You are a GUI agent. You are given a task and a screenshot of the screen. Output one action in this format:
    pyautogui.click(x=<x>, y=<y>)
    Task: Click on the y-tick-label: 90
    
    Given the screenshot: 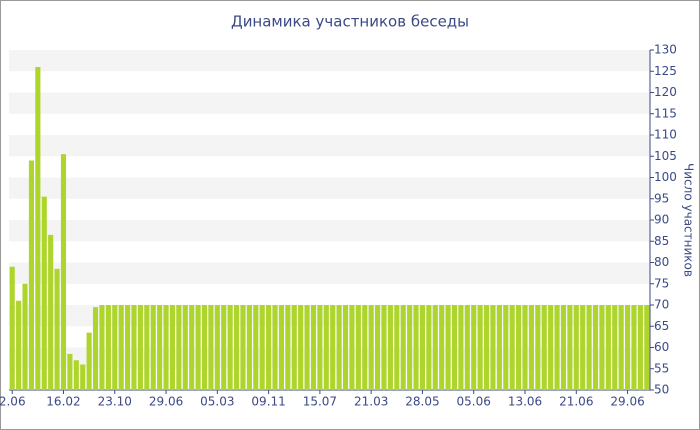 What is the action you would take?
    pyautogui.click(x=661, y=220)
    